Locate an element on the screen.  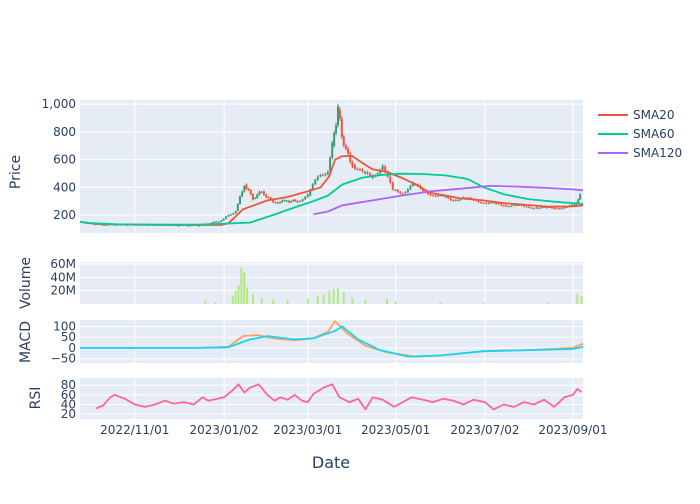
y-tick-label-price: 800 is located at coordinates (64, 132).